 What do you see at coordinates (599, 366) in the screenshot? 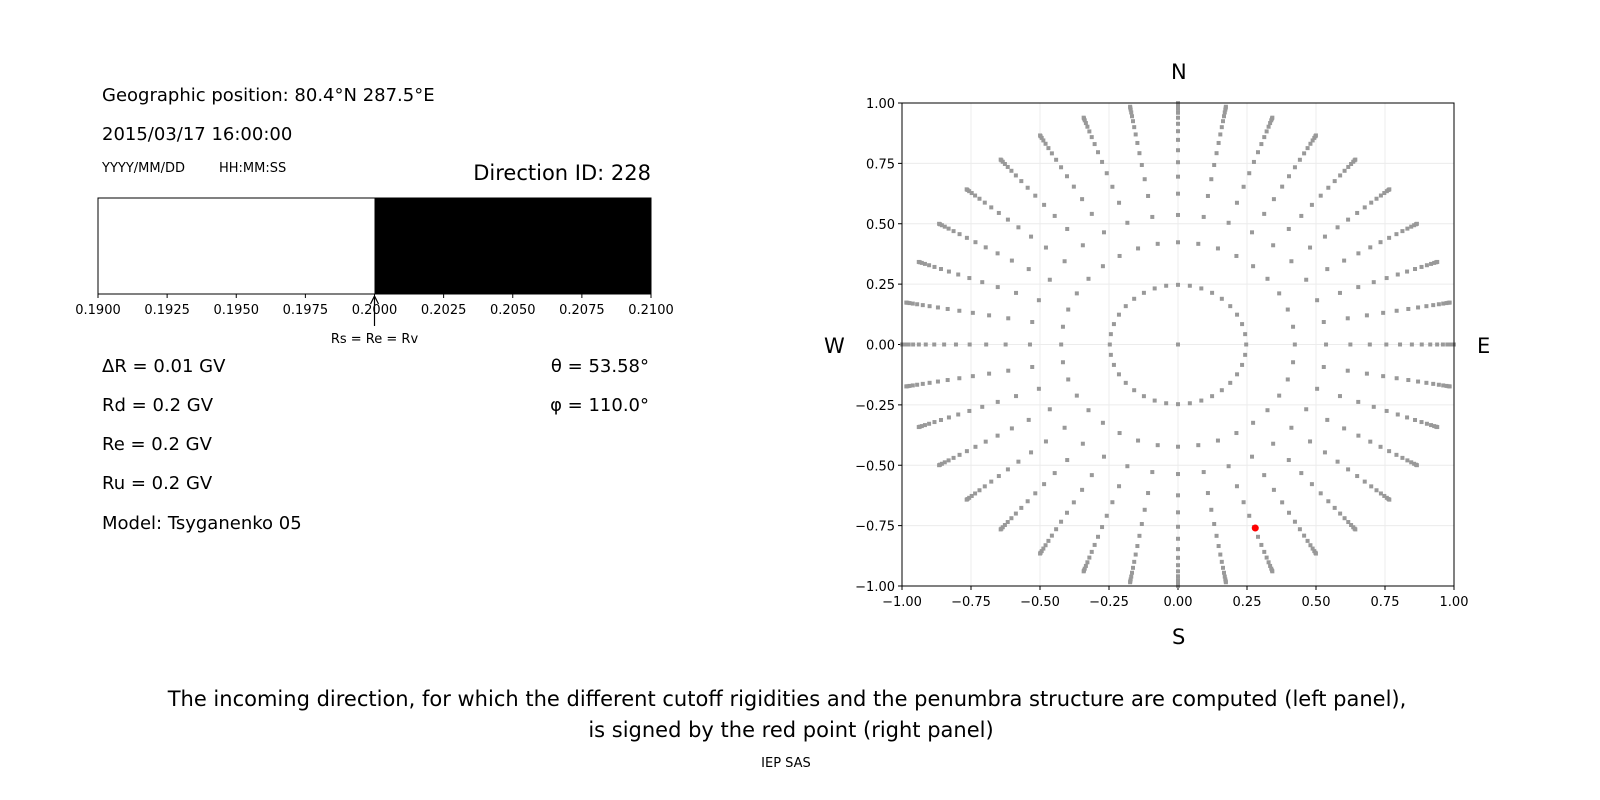
I see `param-theta: θ = 53.58°` at bounding box center [599, 366].